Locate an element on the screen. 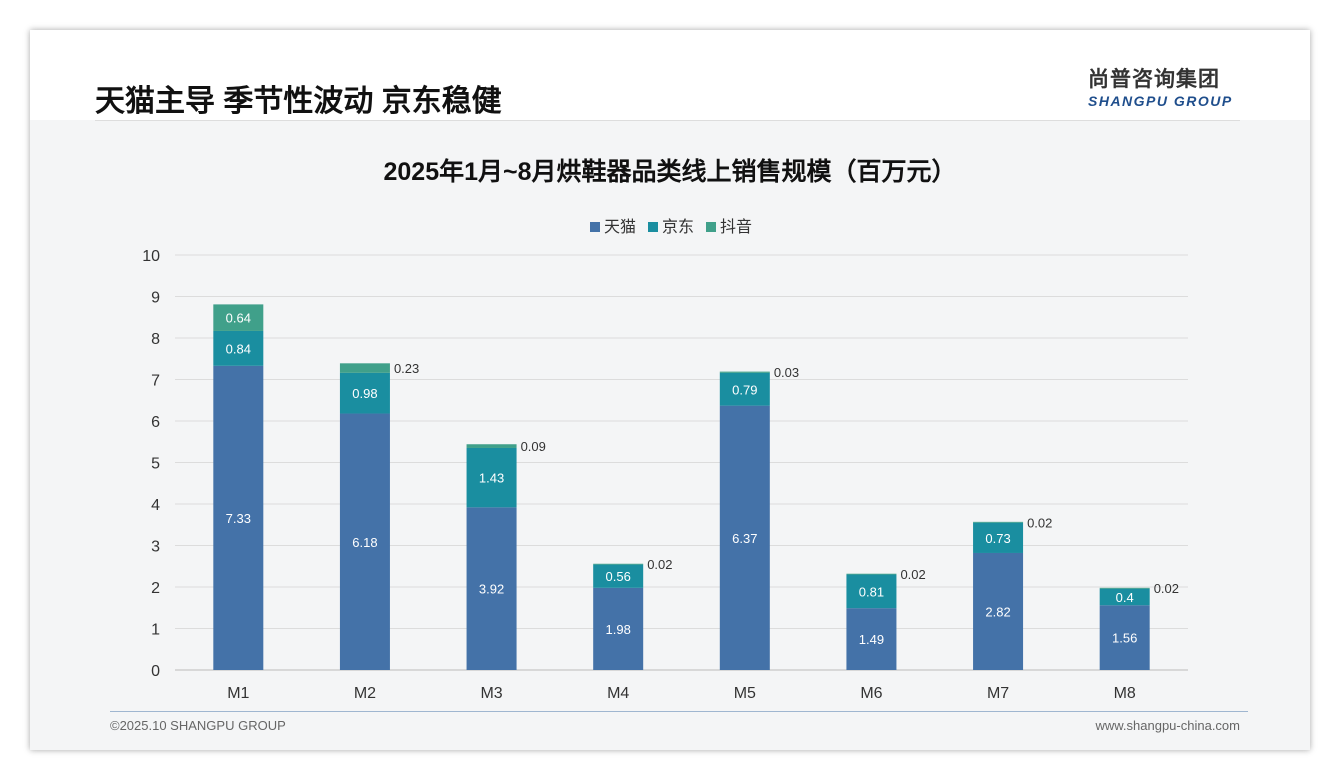 This screenshot has height=780, width=1340. legend: 天猫 京东 抖音 is located at coordinates (671, 225).